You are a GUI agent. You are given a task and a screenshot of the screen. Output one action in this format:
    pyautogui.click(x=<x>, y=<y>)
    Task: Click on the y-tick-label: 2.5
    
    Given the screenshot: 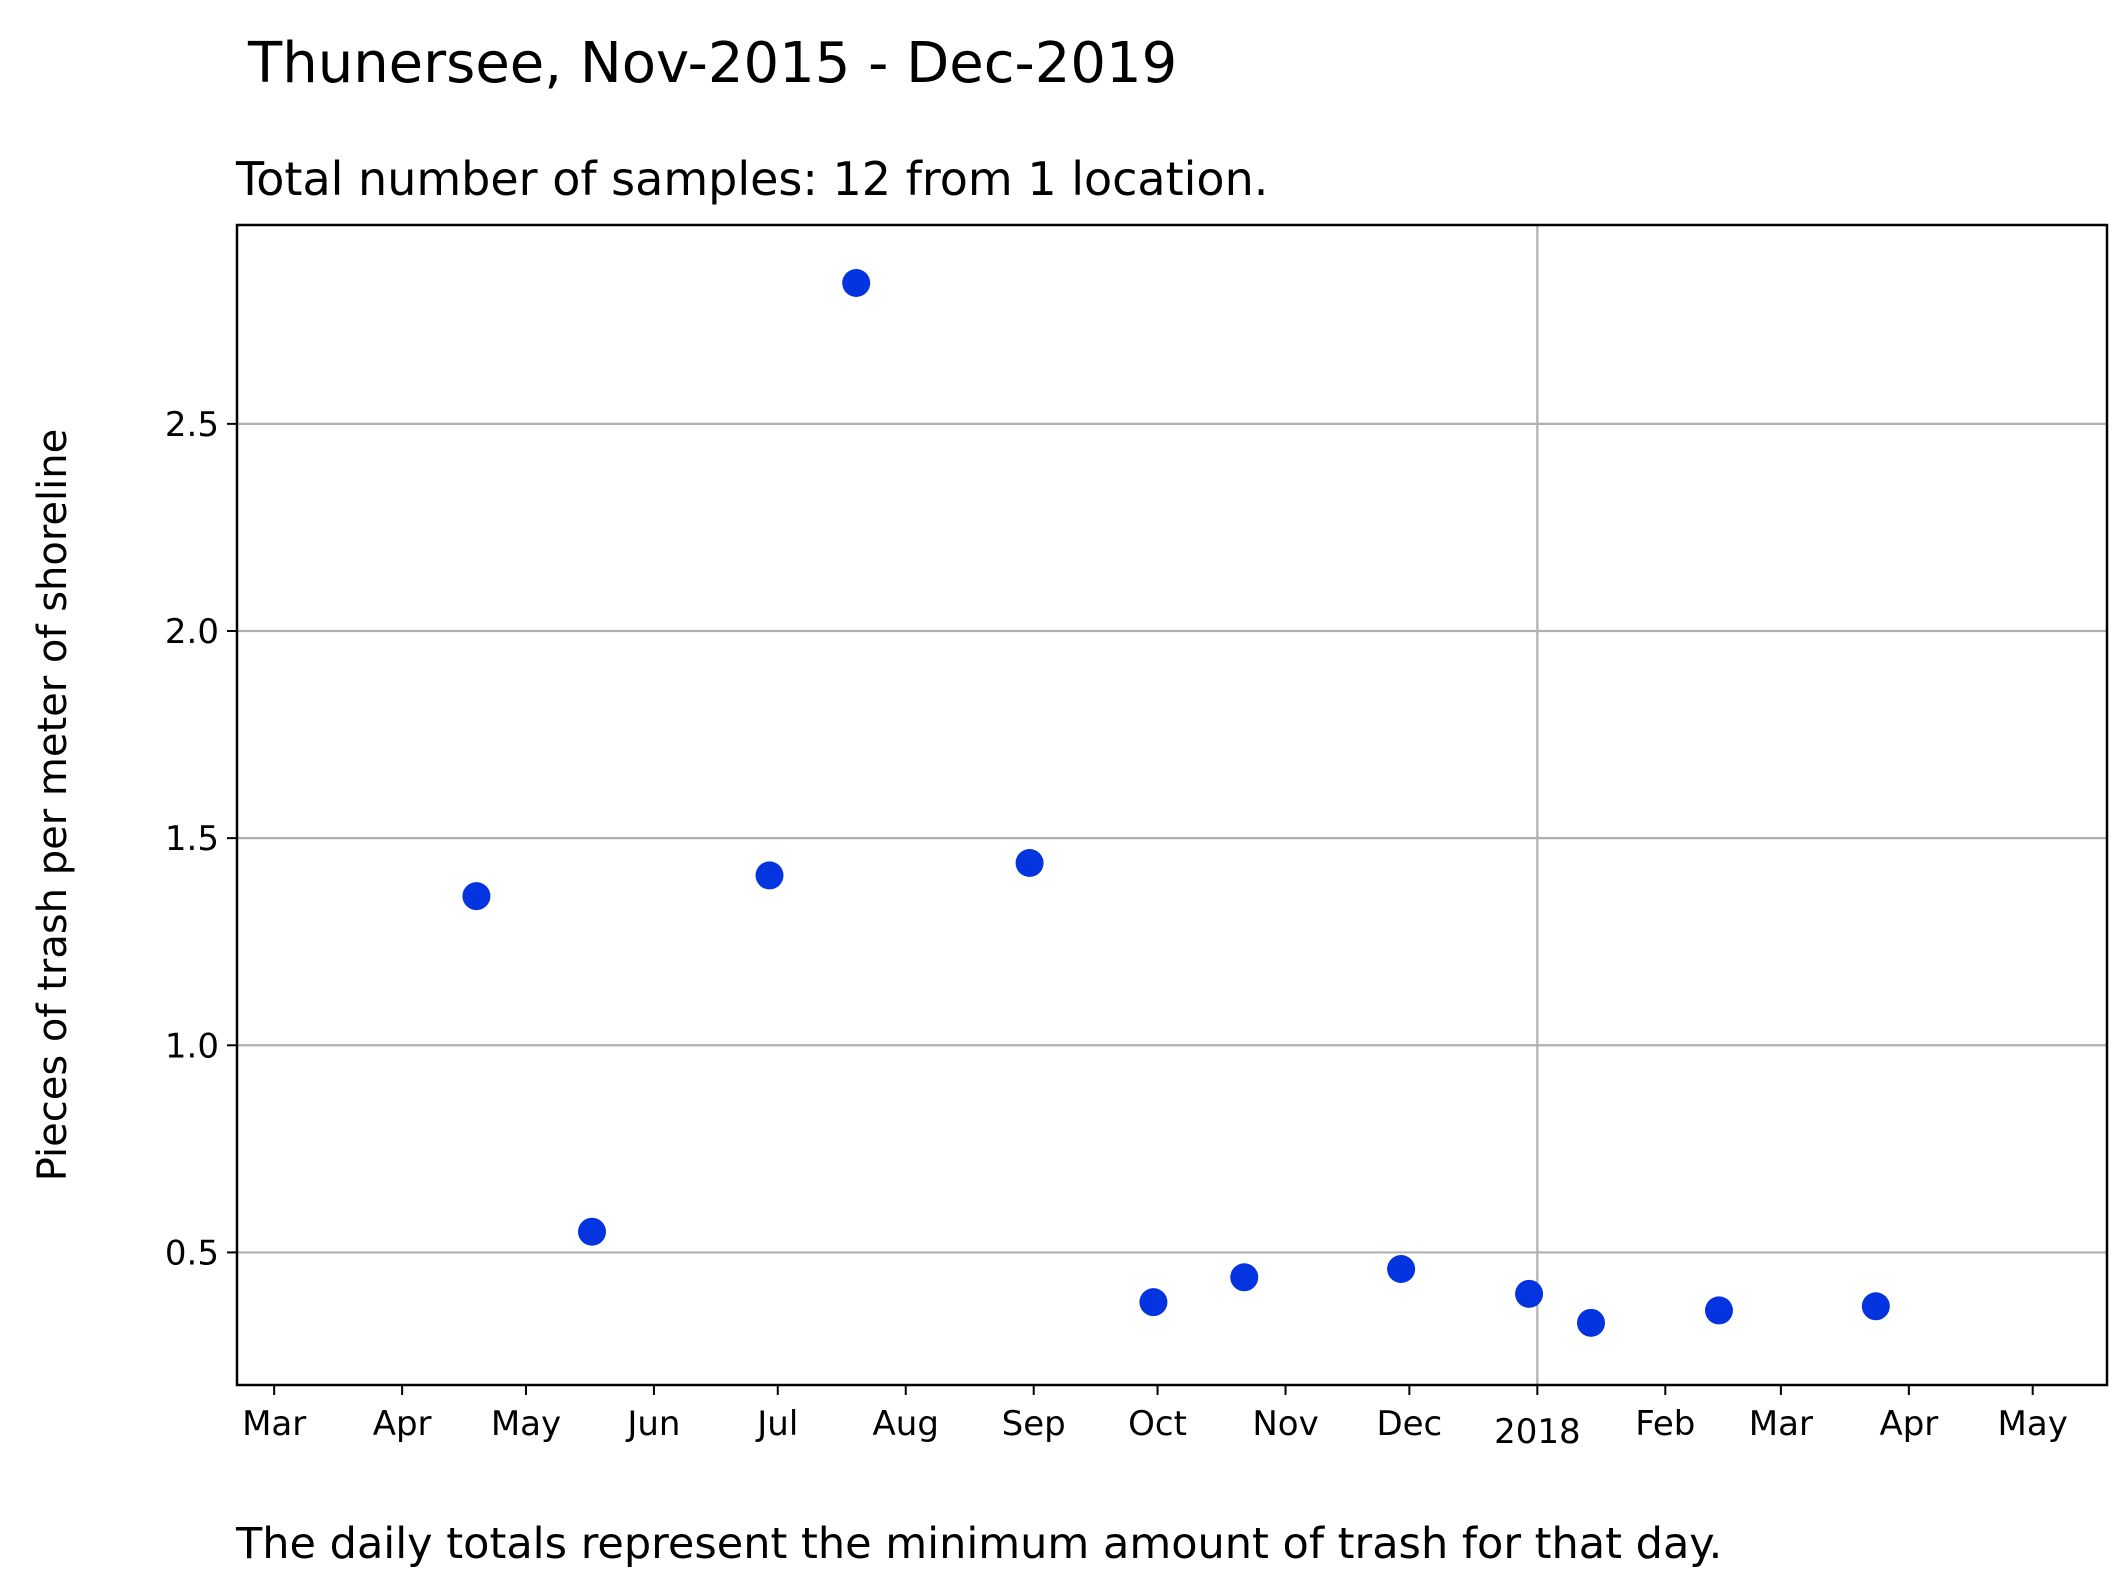 What is the action you would take?
    pyautogui.click(x=192, y=425)
    